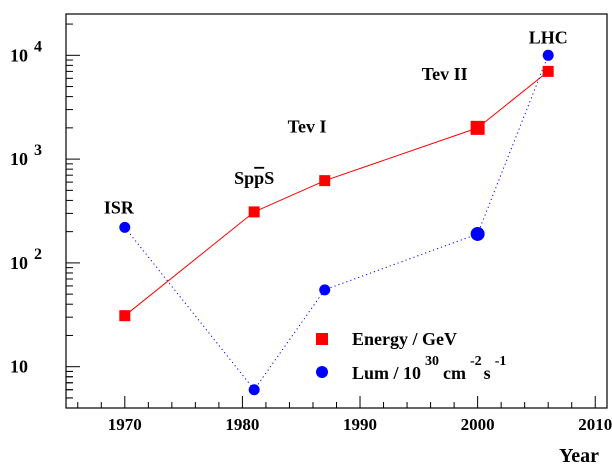 Image resolution: width=612 pixels, height=466 pixels. Describe the element at coordinates (307, 127) in the screenshot. I see `machine-label: Tev I` at that location.